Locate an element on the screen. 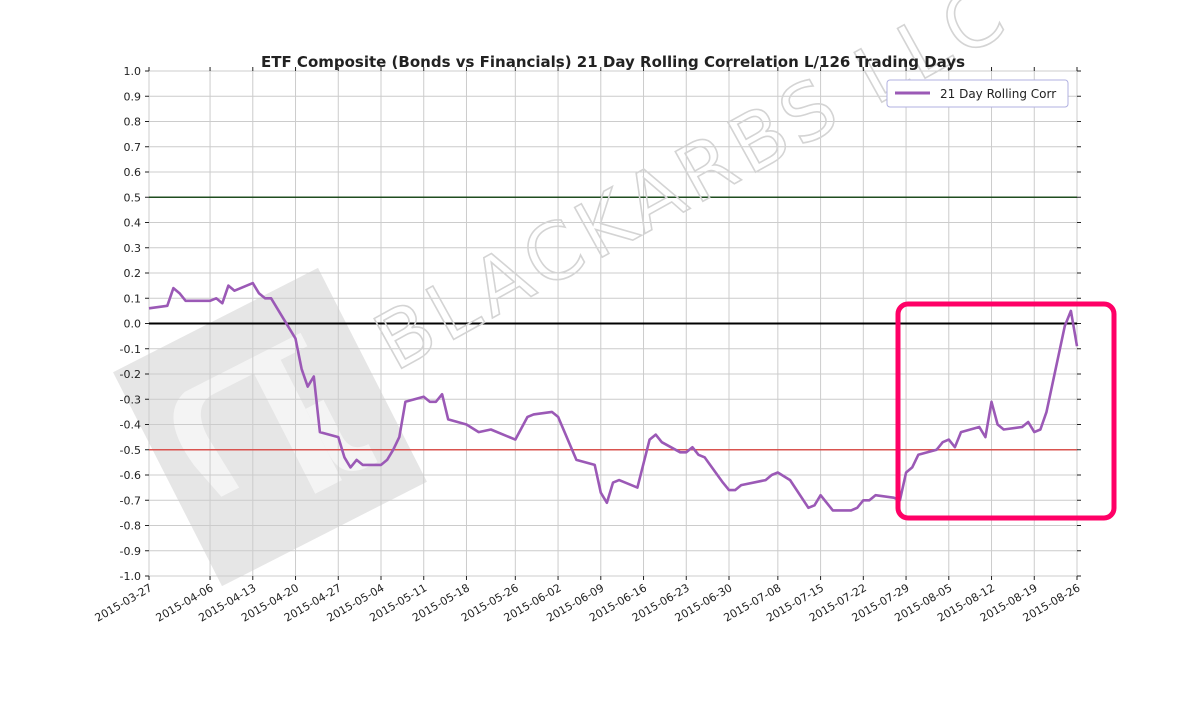 The width and height of the screenshot is (1195, 724). y-tick-label: -1.0 is located at coordinates (130, 576).